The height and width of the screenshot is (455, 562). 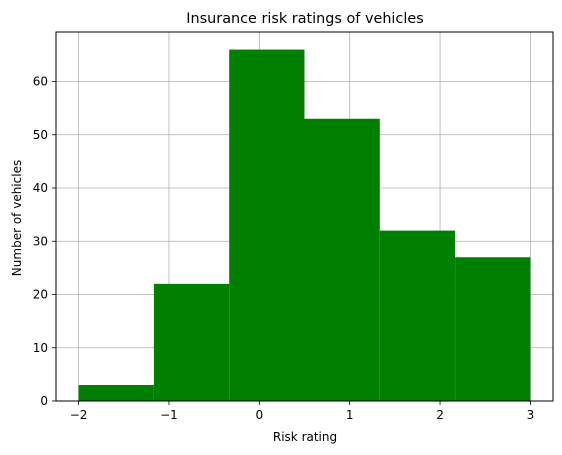 I want to click on chart-title: Insurance risk ratings of vehicles, so click(x=304, y=19).